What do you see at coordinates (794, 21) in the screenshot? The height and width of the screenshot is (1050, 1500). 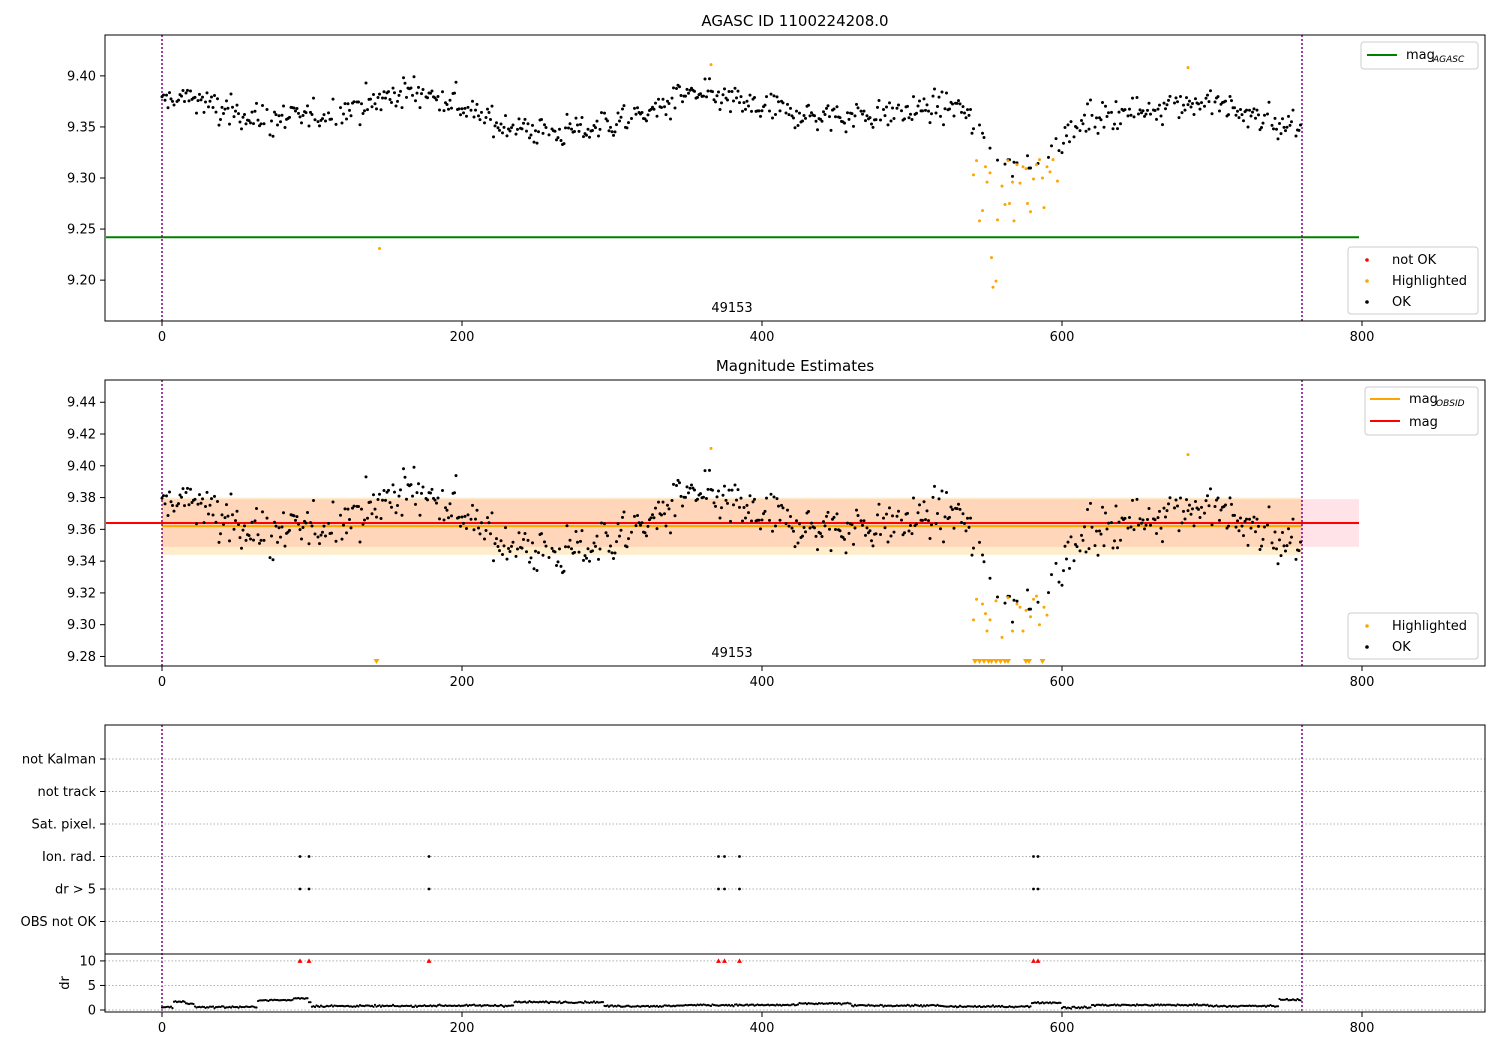 I see `panel-1-title: AGASC ID 1100224208.0` at bounding box center [794, 21].